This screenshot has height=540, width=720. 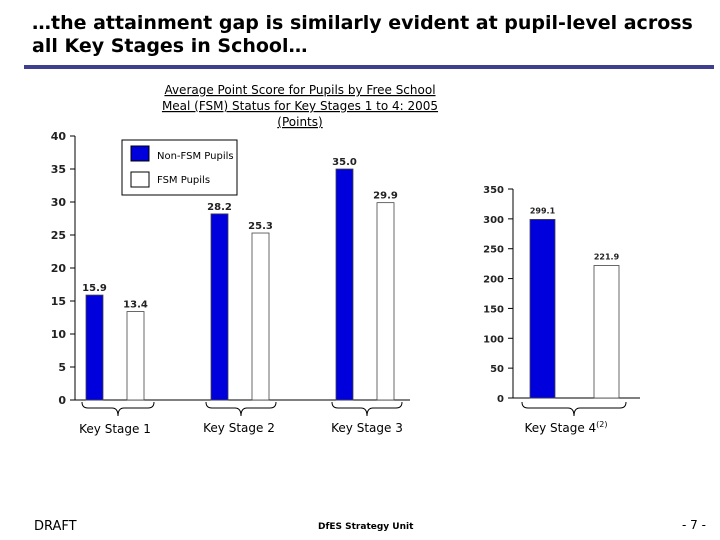 I want to click on key-stage-4-superscript: (2), so click(x=601, y=424).